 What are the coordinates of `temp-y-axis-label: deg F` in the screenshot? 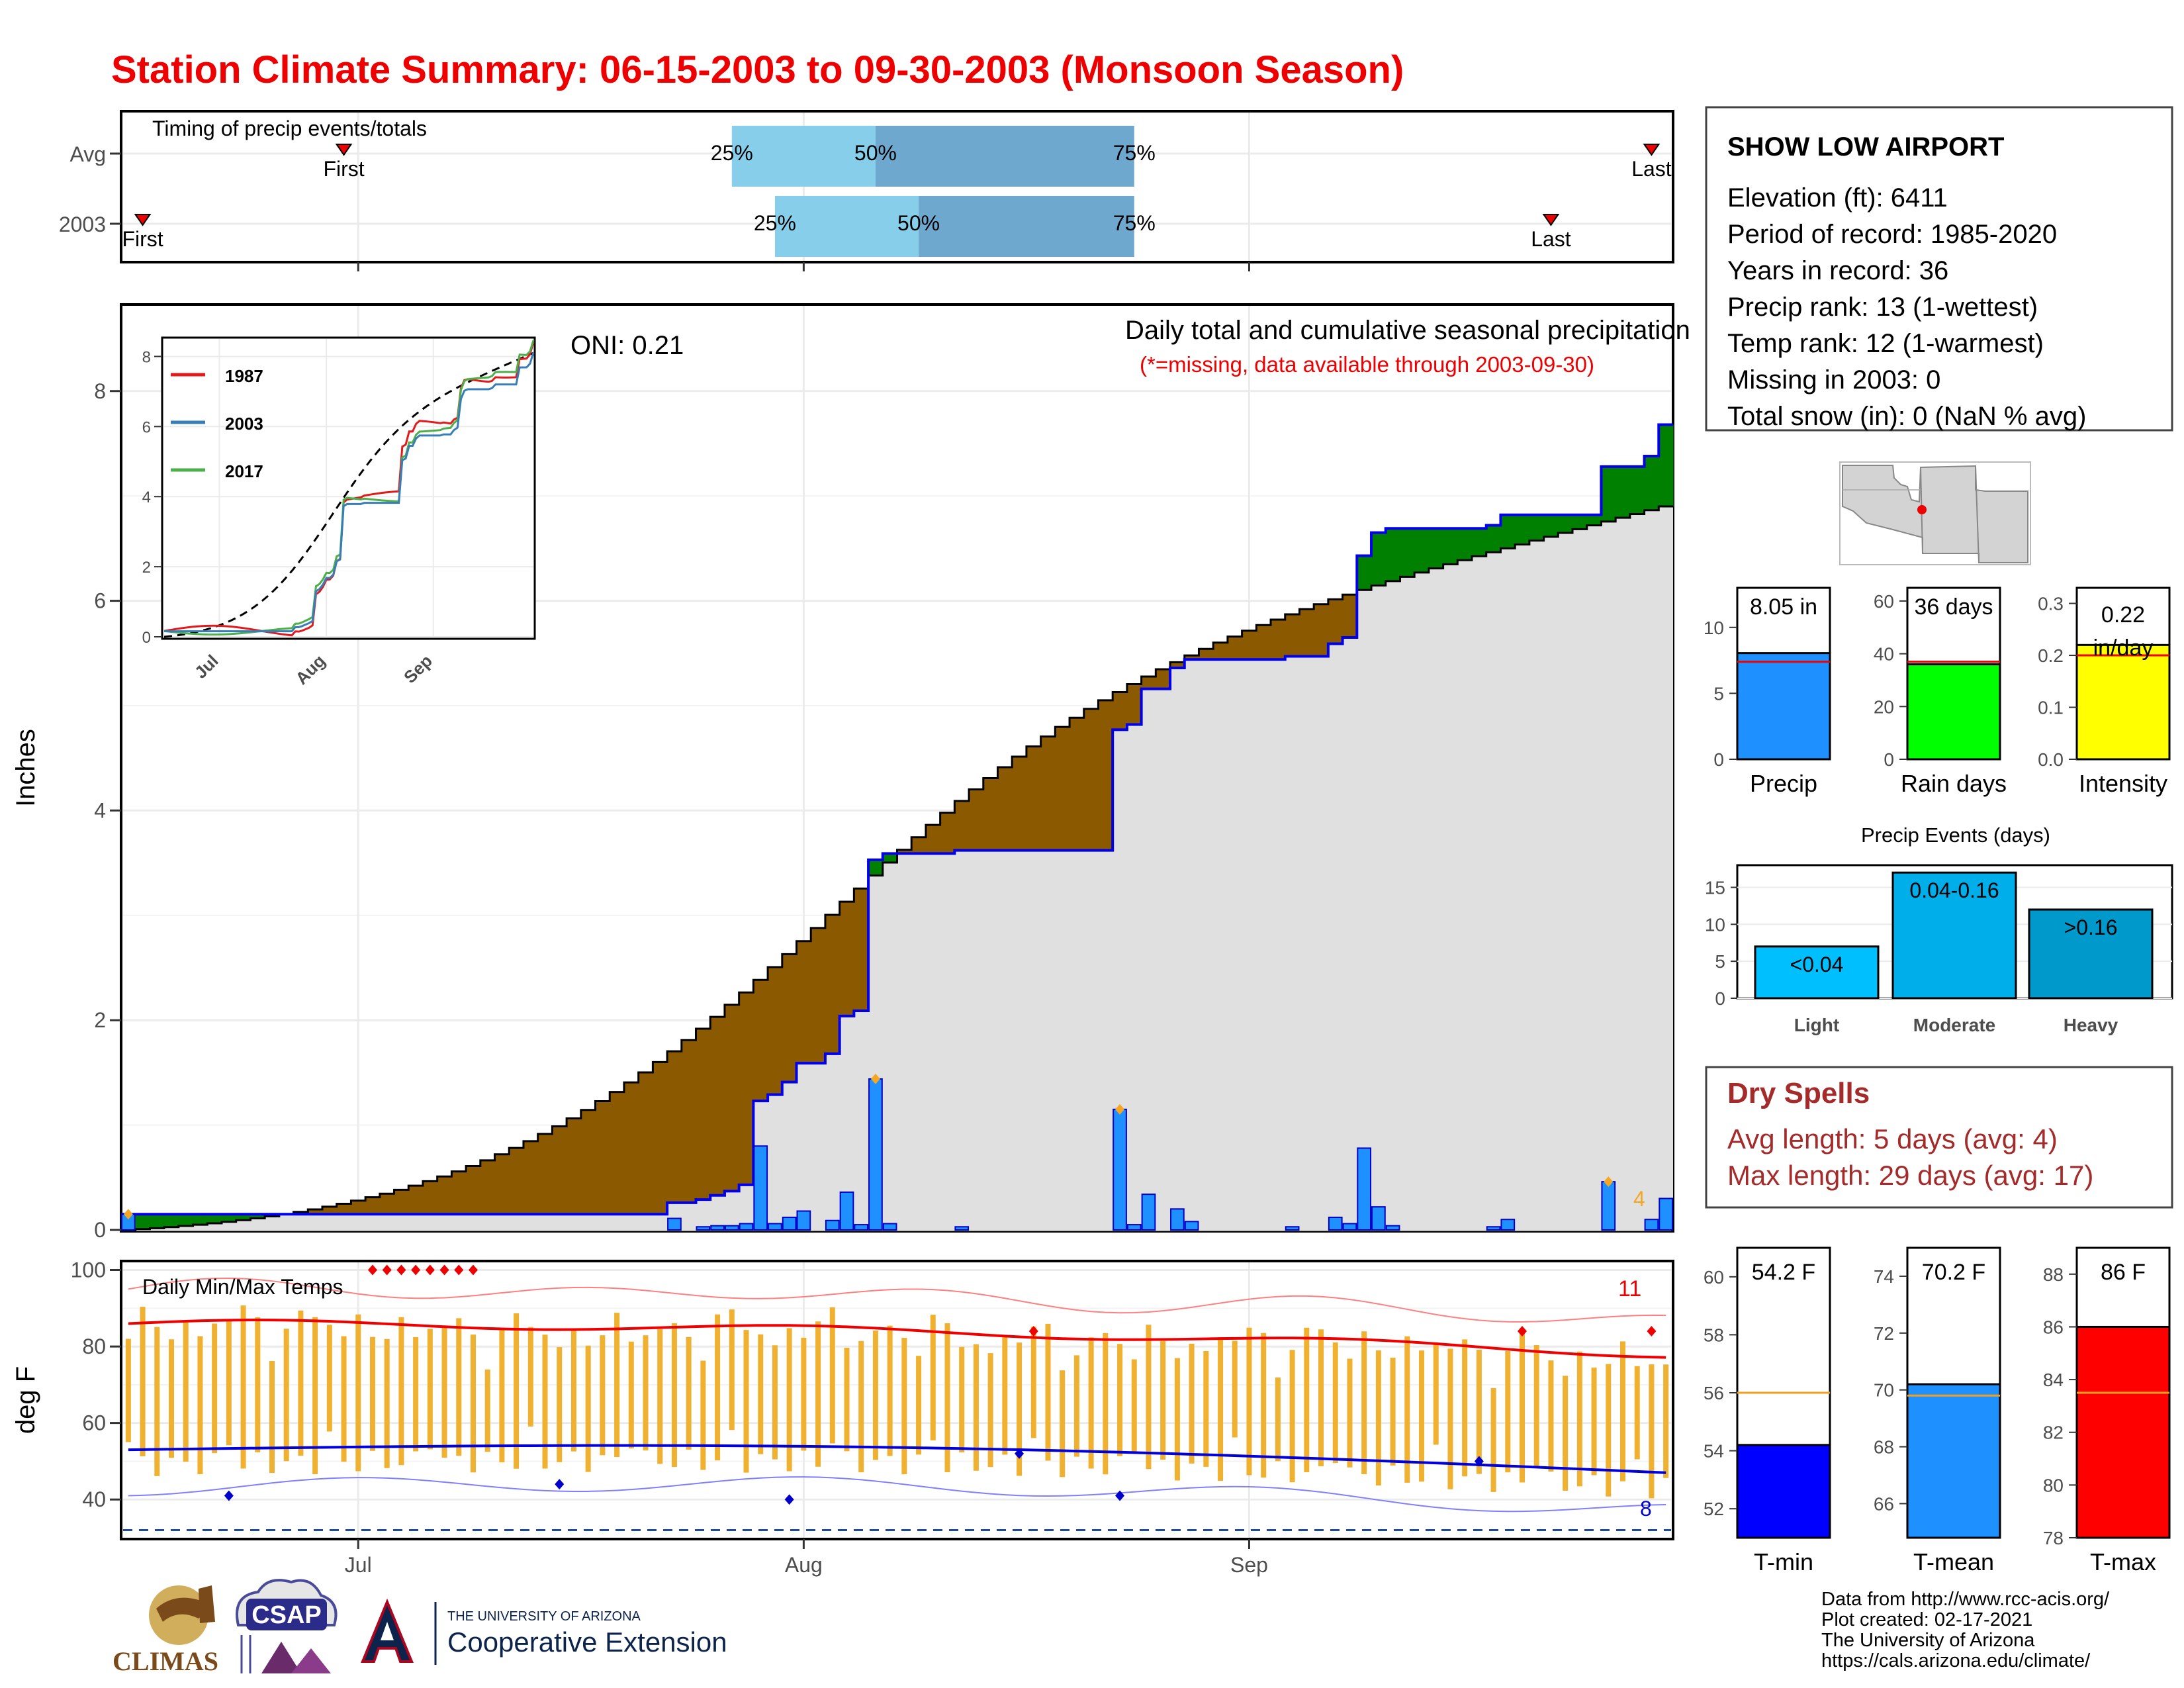 It's located at (26, 1400).